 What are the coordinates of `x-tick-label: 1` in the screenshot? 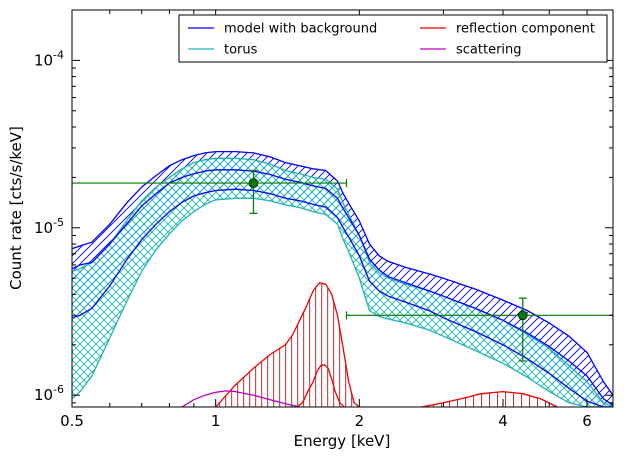 It's located at (216, 421).